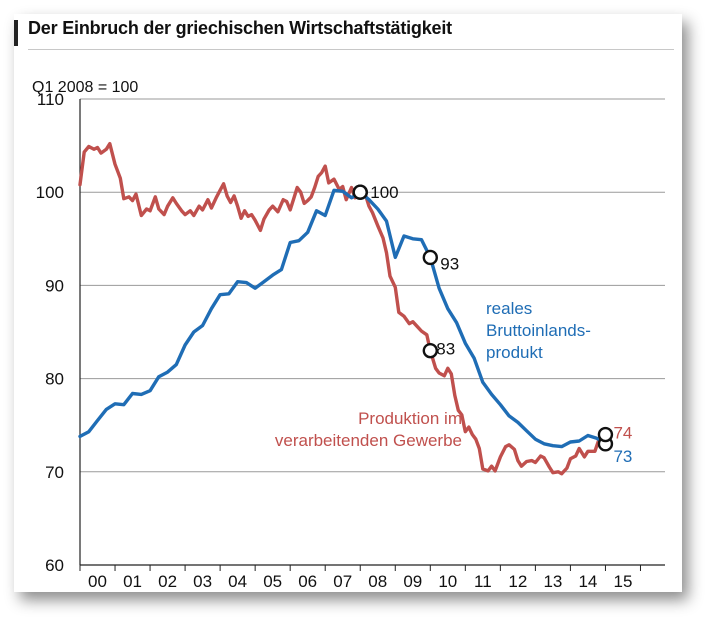 The height and width of the screenshot is (619, 708). What do you see at coordinates (16, 33) in the screenshot?
I see `title-accent-bar` at bounding box center [16, 33].